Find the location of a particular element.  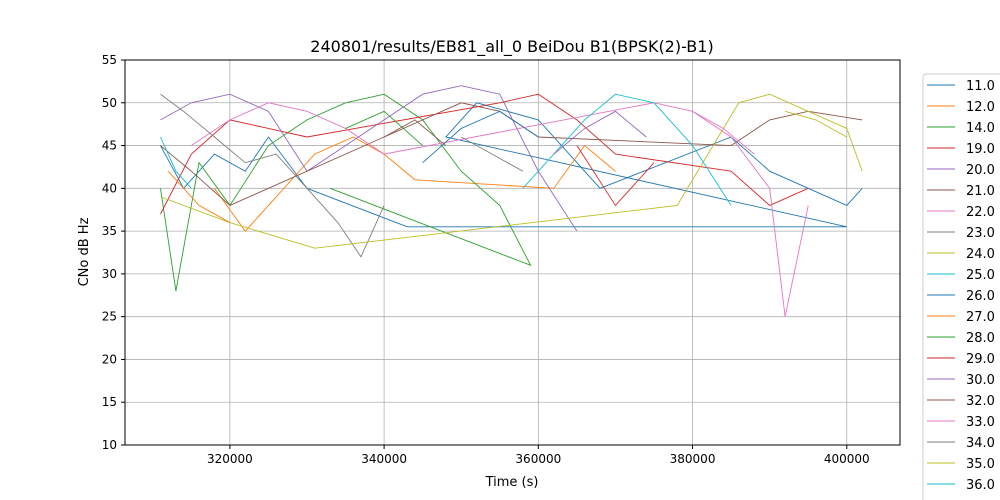

legend-label: 25.0 is located at coordinates (980, 275).